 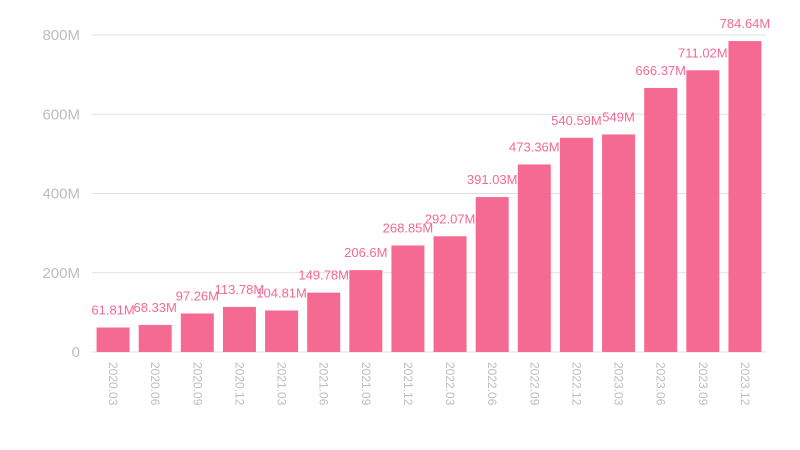 I want to click on data-label: 104.81M, so click(x=281, y=292).